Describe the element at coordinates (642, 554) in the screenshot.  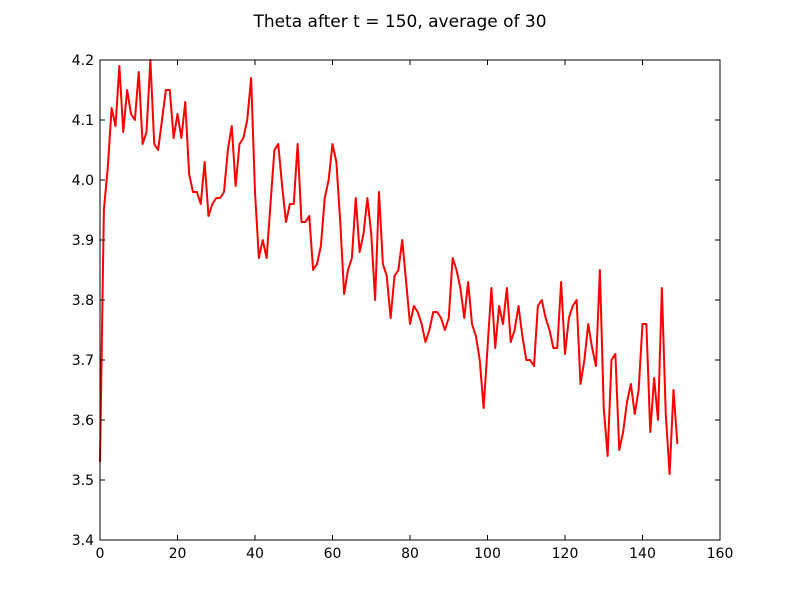
I see `x-tick-label: 140` at that location.